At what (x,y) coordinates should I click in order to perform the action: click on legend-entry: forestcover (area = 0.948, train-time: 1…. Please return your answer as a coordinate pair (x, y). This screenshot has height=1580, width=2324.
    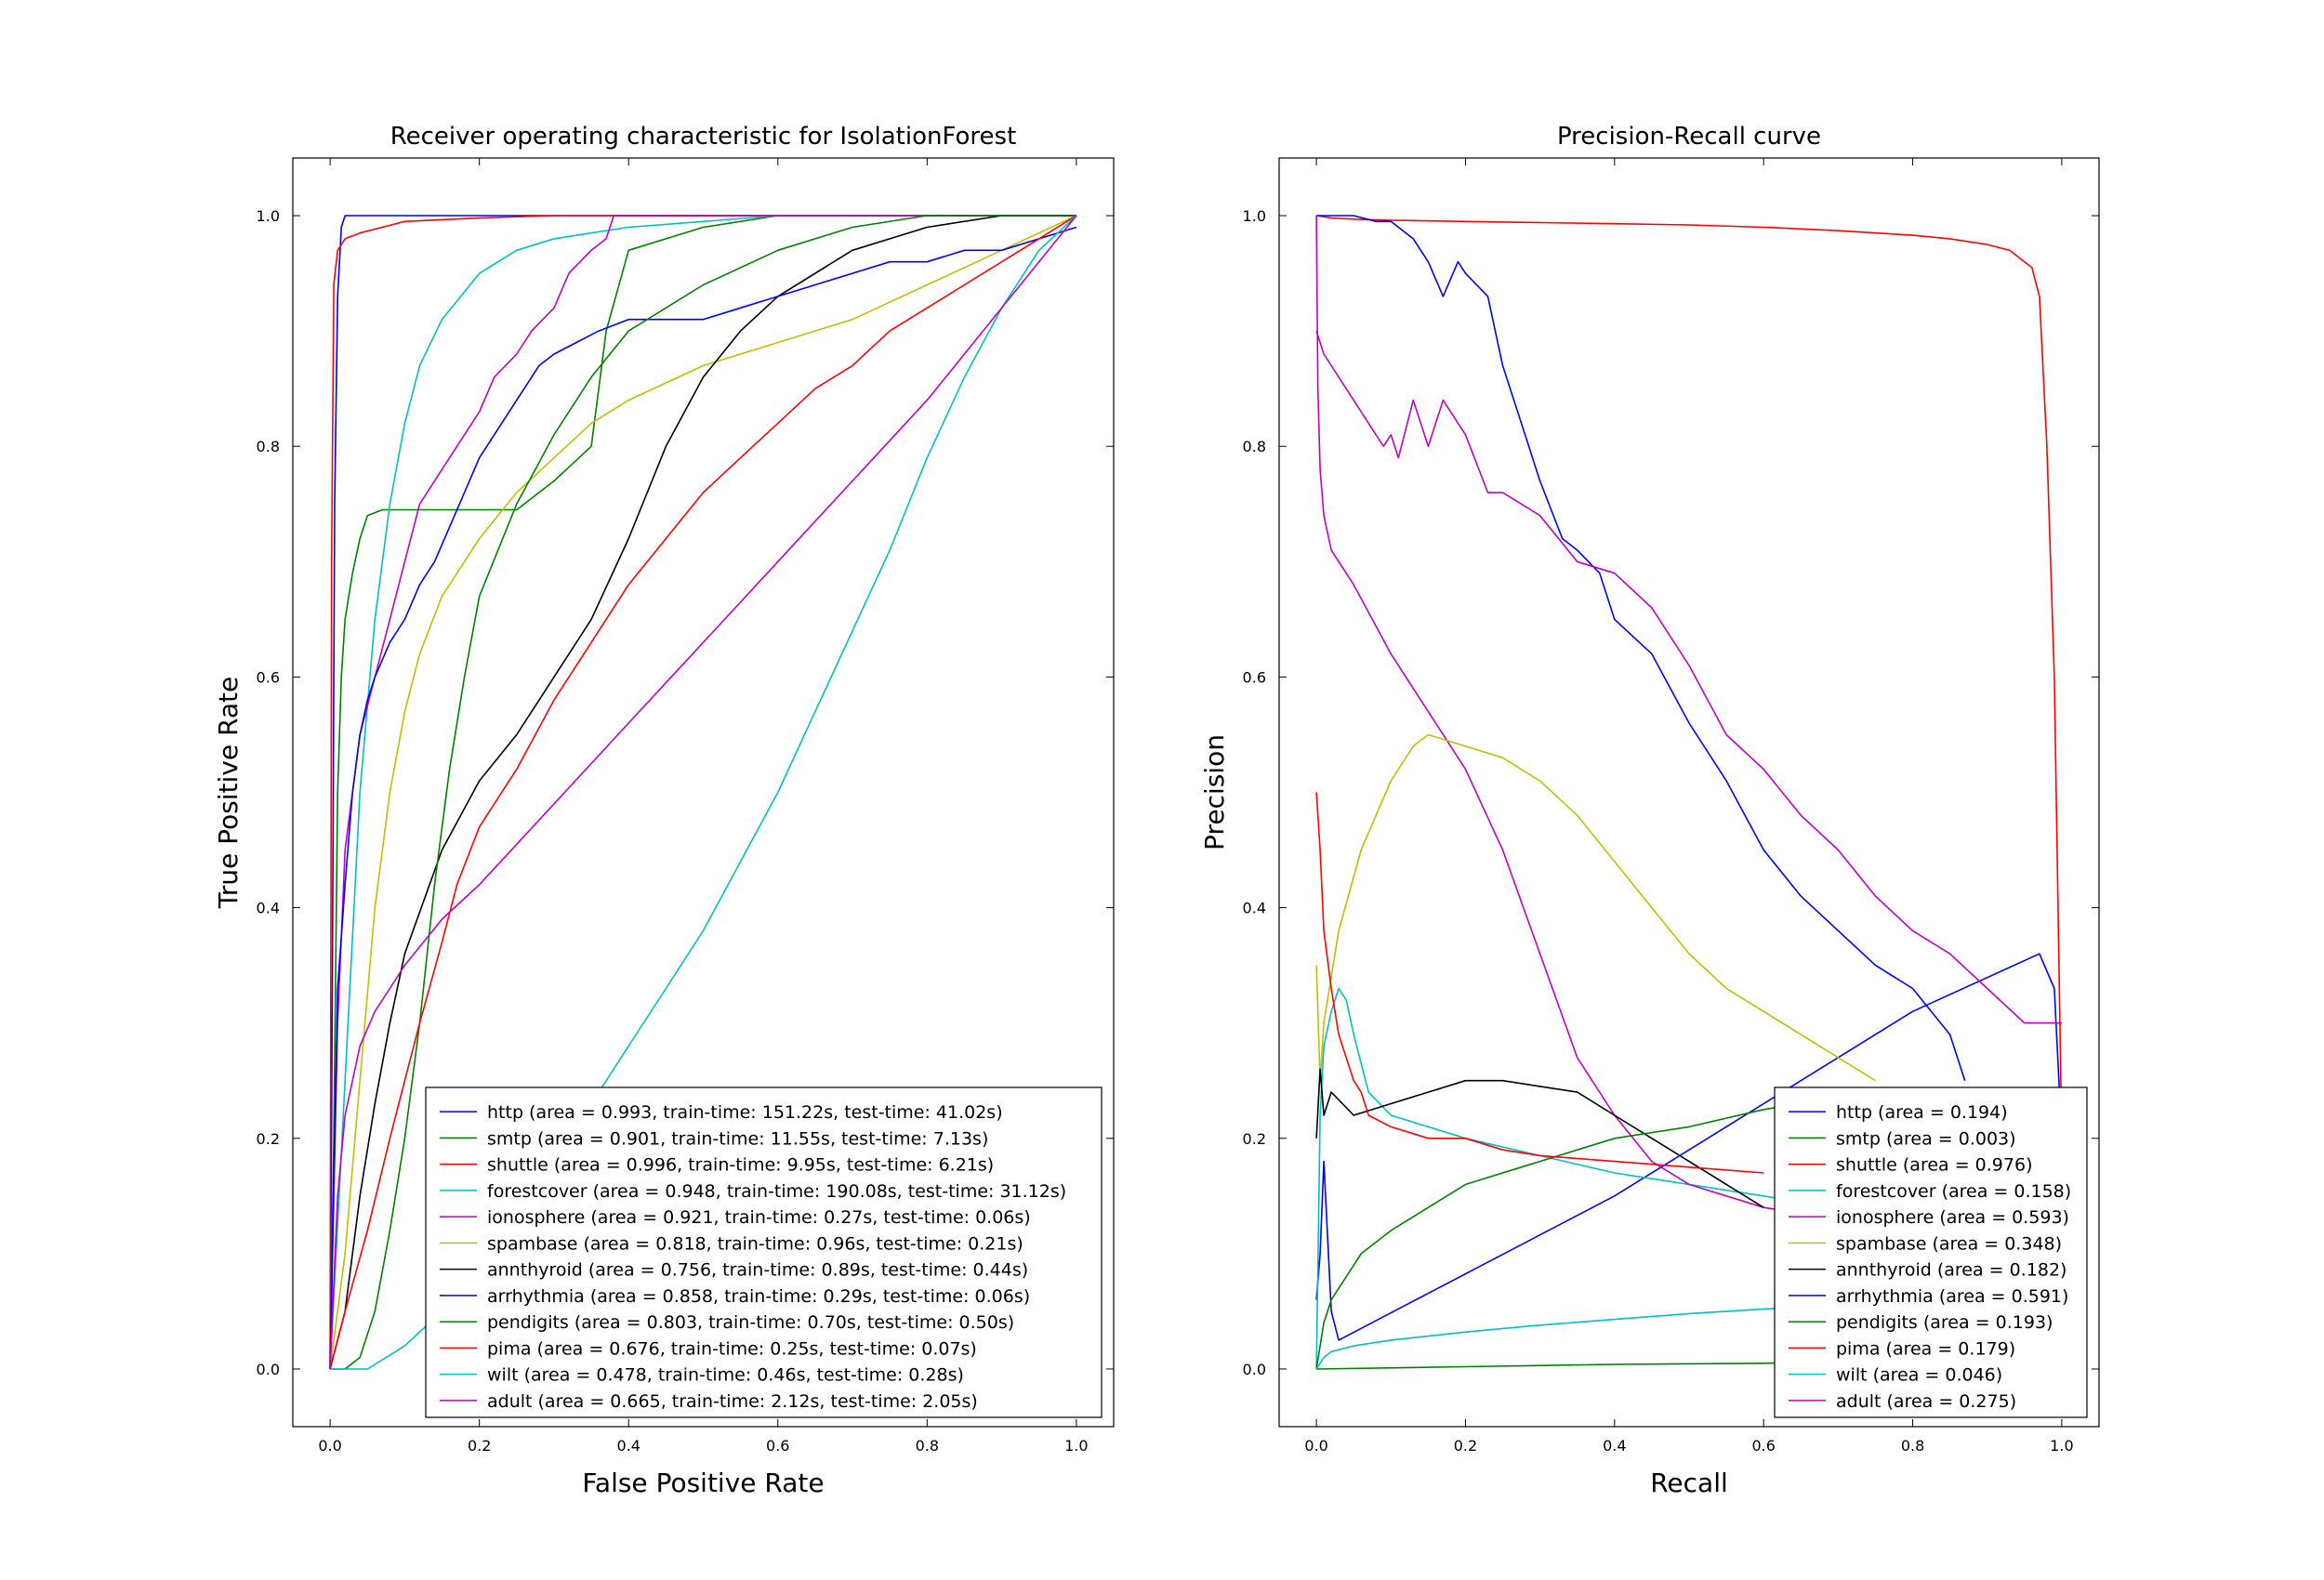
    Looking at the image, I should click on (776, 1191).